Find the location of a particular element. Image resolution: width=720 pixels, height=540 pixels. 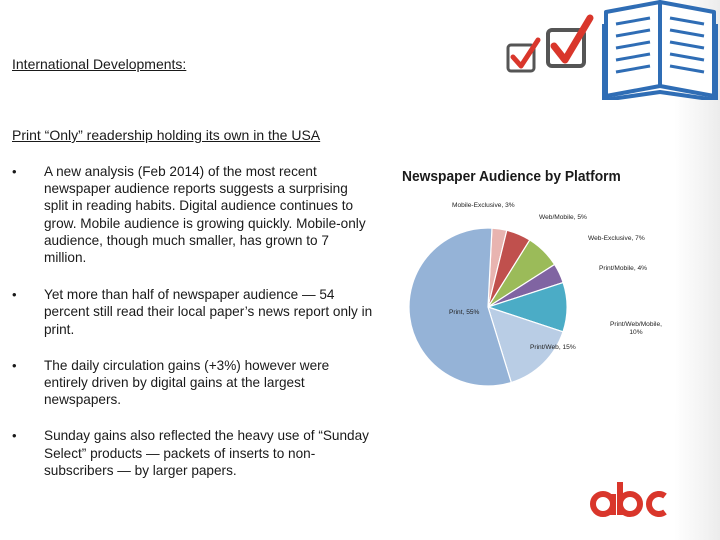

decorative-icons is located at coordinates (612, 50).